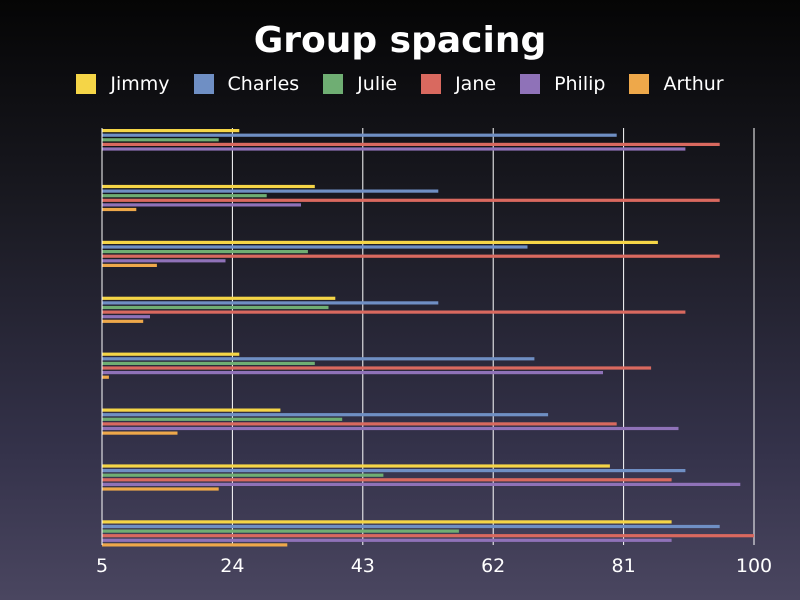  I want to click on x-tick-label: 62, so click(493, 566).